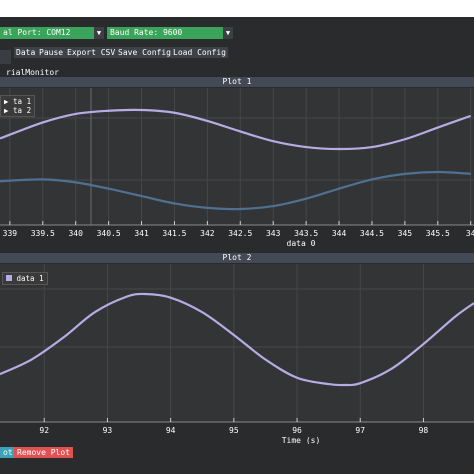 The image size is (474, 474). What do you see at coordinates (30, 278) in the screenshot?
I see `legend-label: data 1` at bounding box center [30, 278].